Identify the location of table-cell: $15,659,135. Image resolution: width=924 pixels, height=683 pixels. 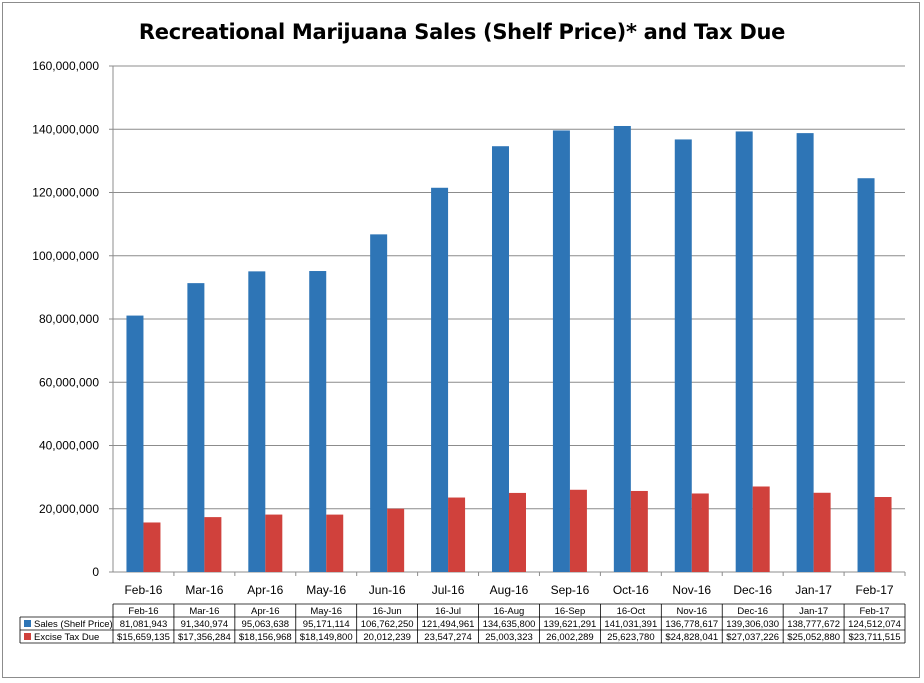
(143, 637).